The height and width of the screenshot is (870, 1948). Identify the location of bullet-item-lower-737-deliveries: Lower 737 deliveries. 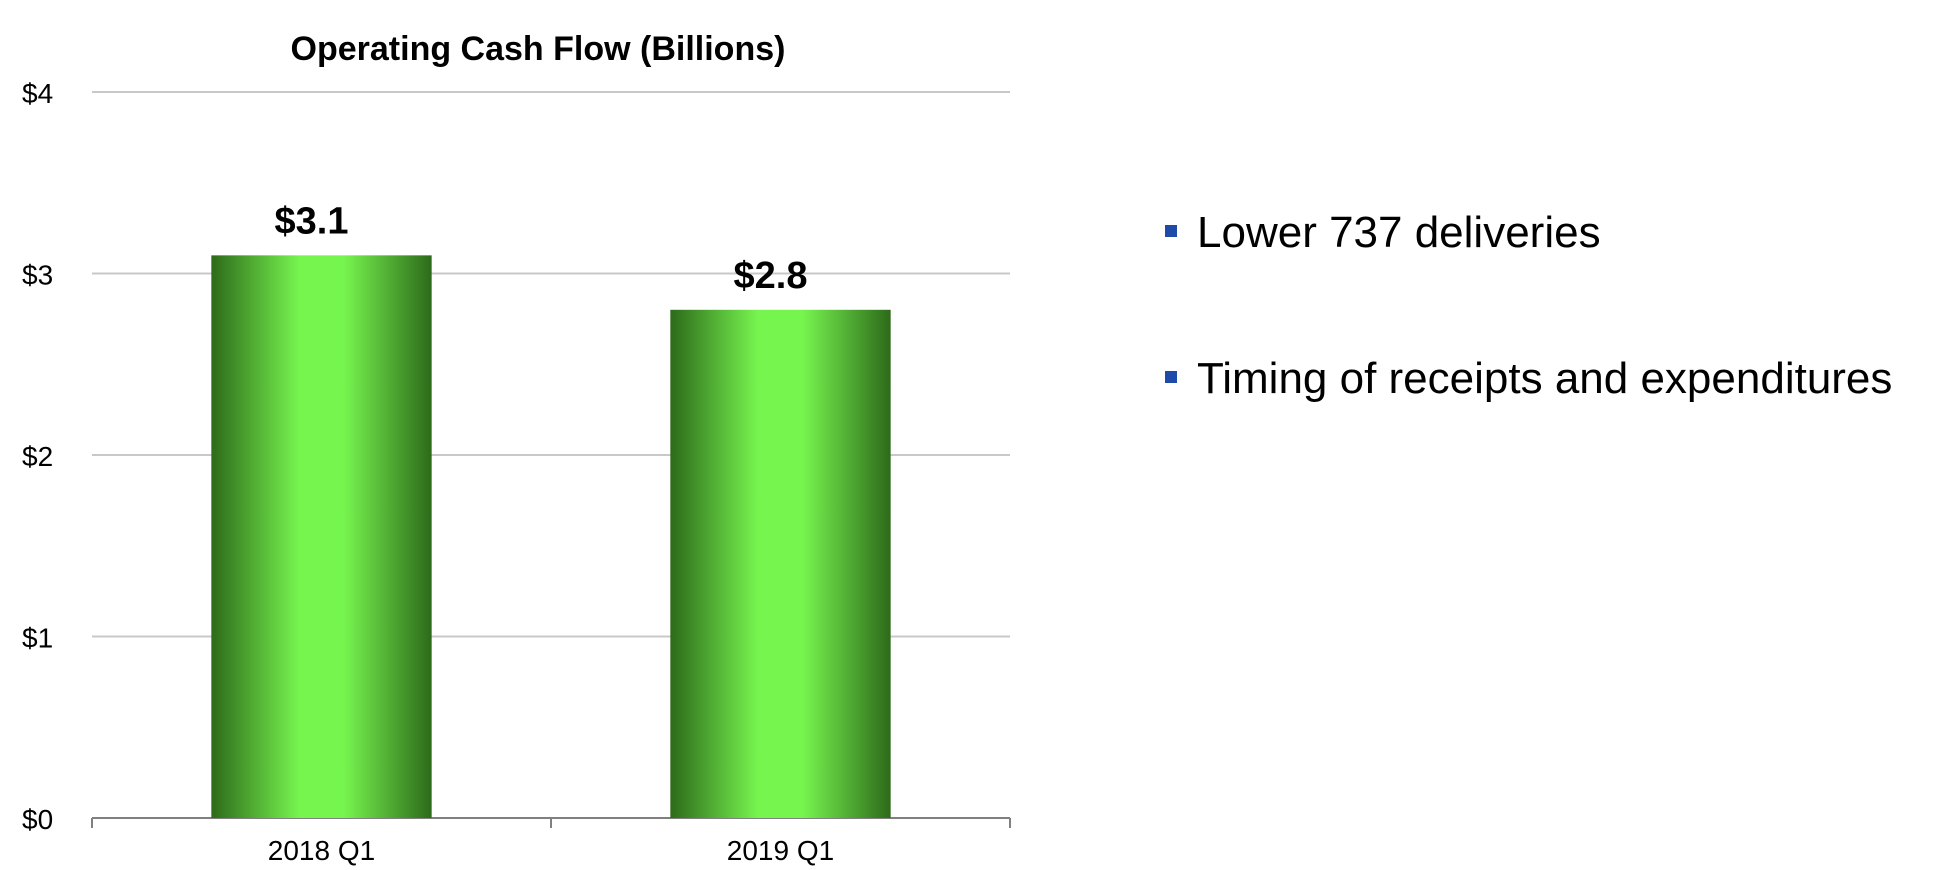
(1528, 233).